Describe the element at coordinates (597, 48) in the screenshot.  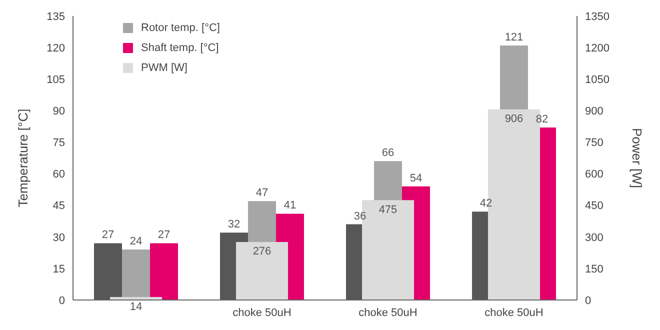
I see `y2-tick-label: 1200` at that location.